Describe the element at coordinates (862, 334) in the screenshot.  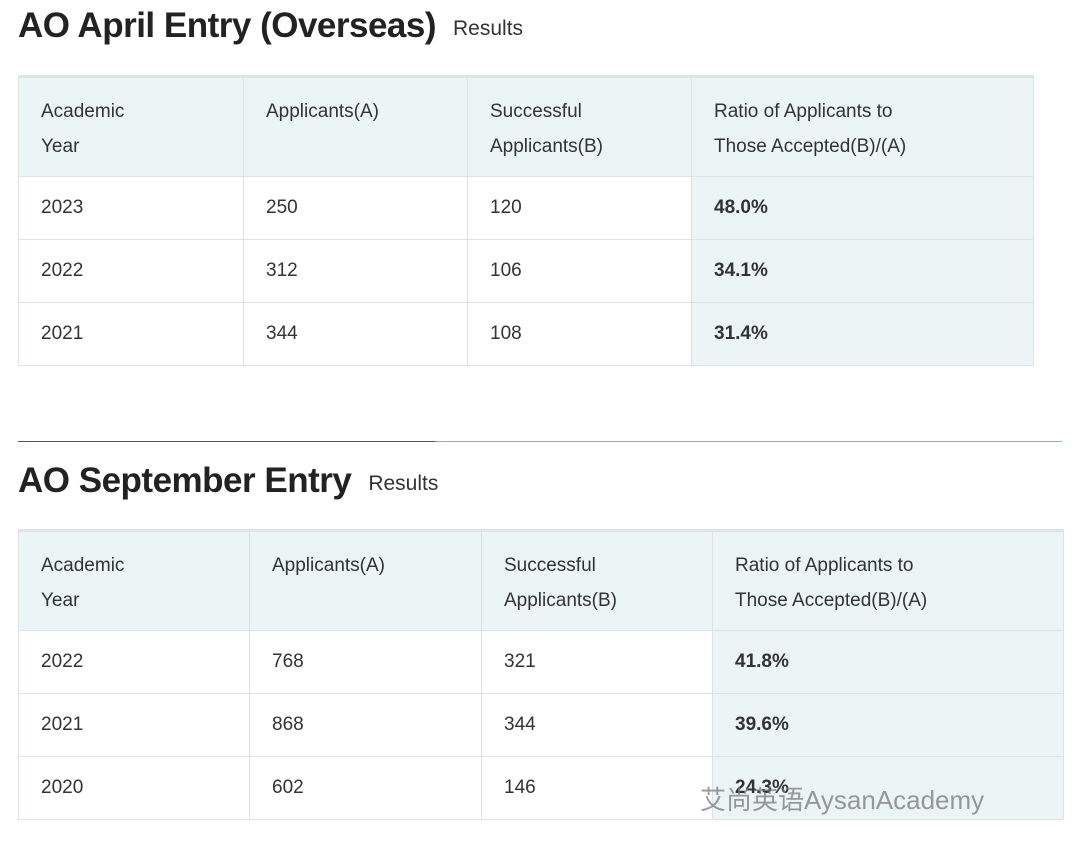
I see `cell: 31.4%` at that location.